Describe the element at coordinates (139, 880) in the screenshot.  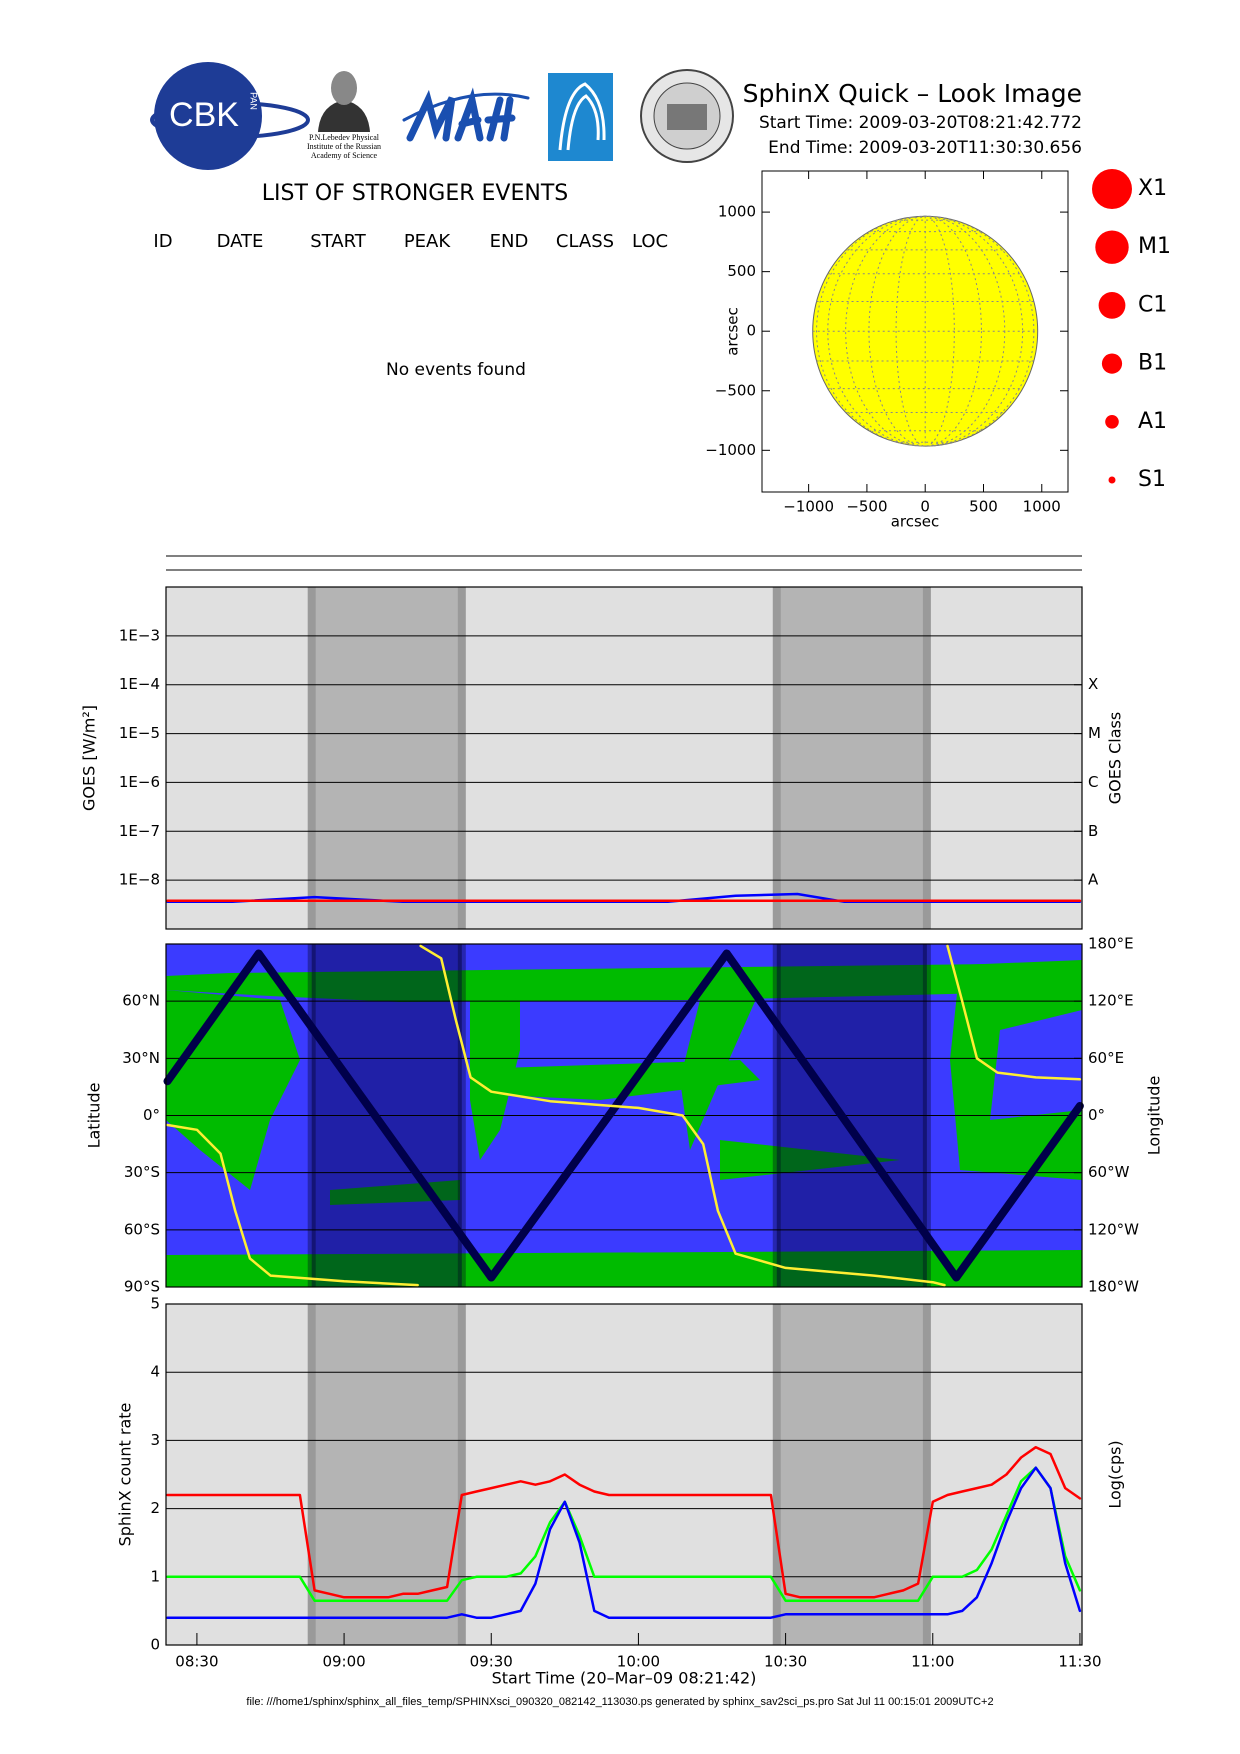
I see `y-tick-label: 1E−8` at that location.